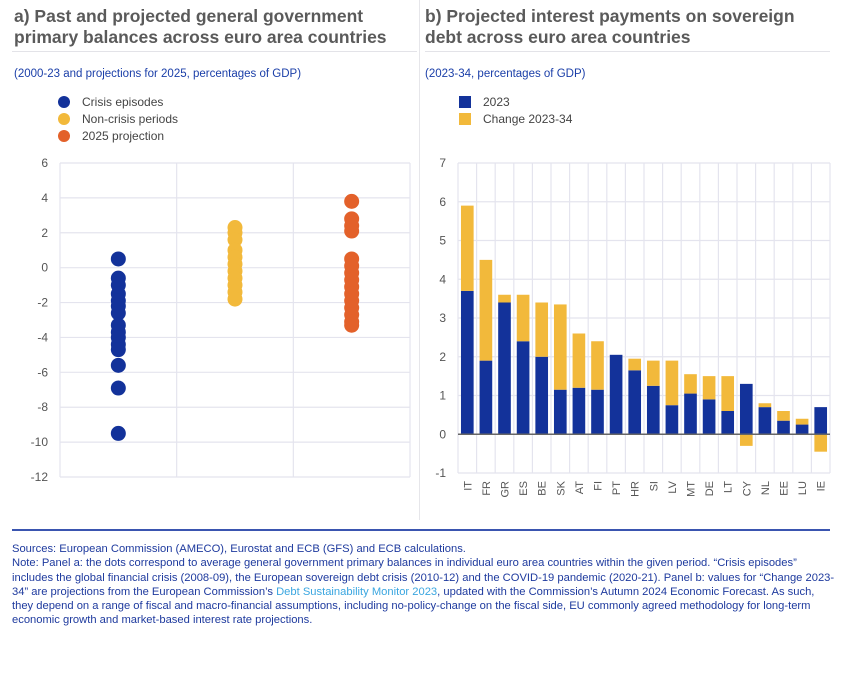  What do you see at coordinates (421, 530) in the screenshot?
I see `footer-rule` at bounding box center [421, 530].